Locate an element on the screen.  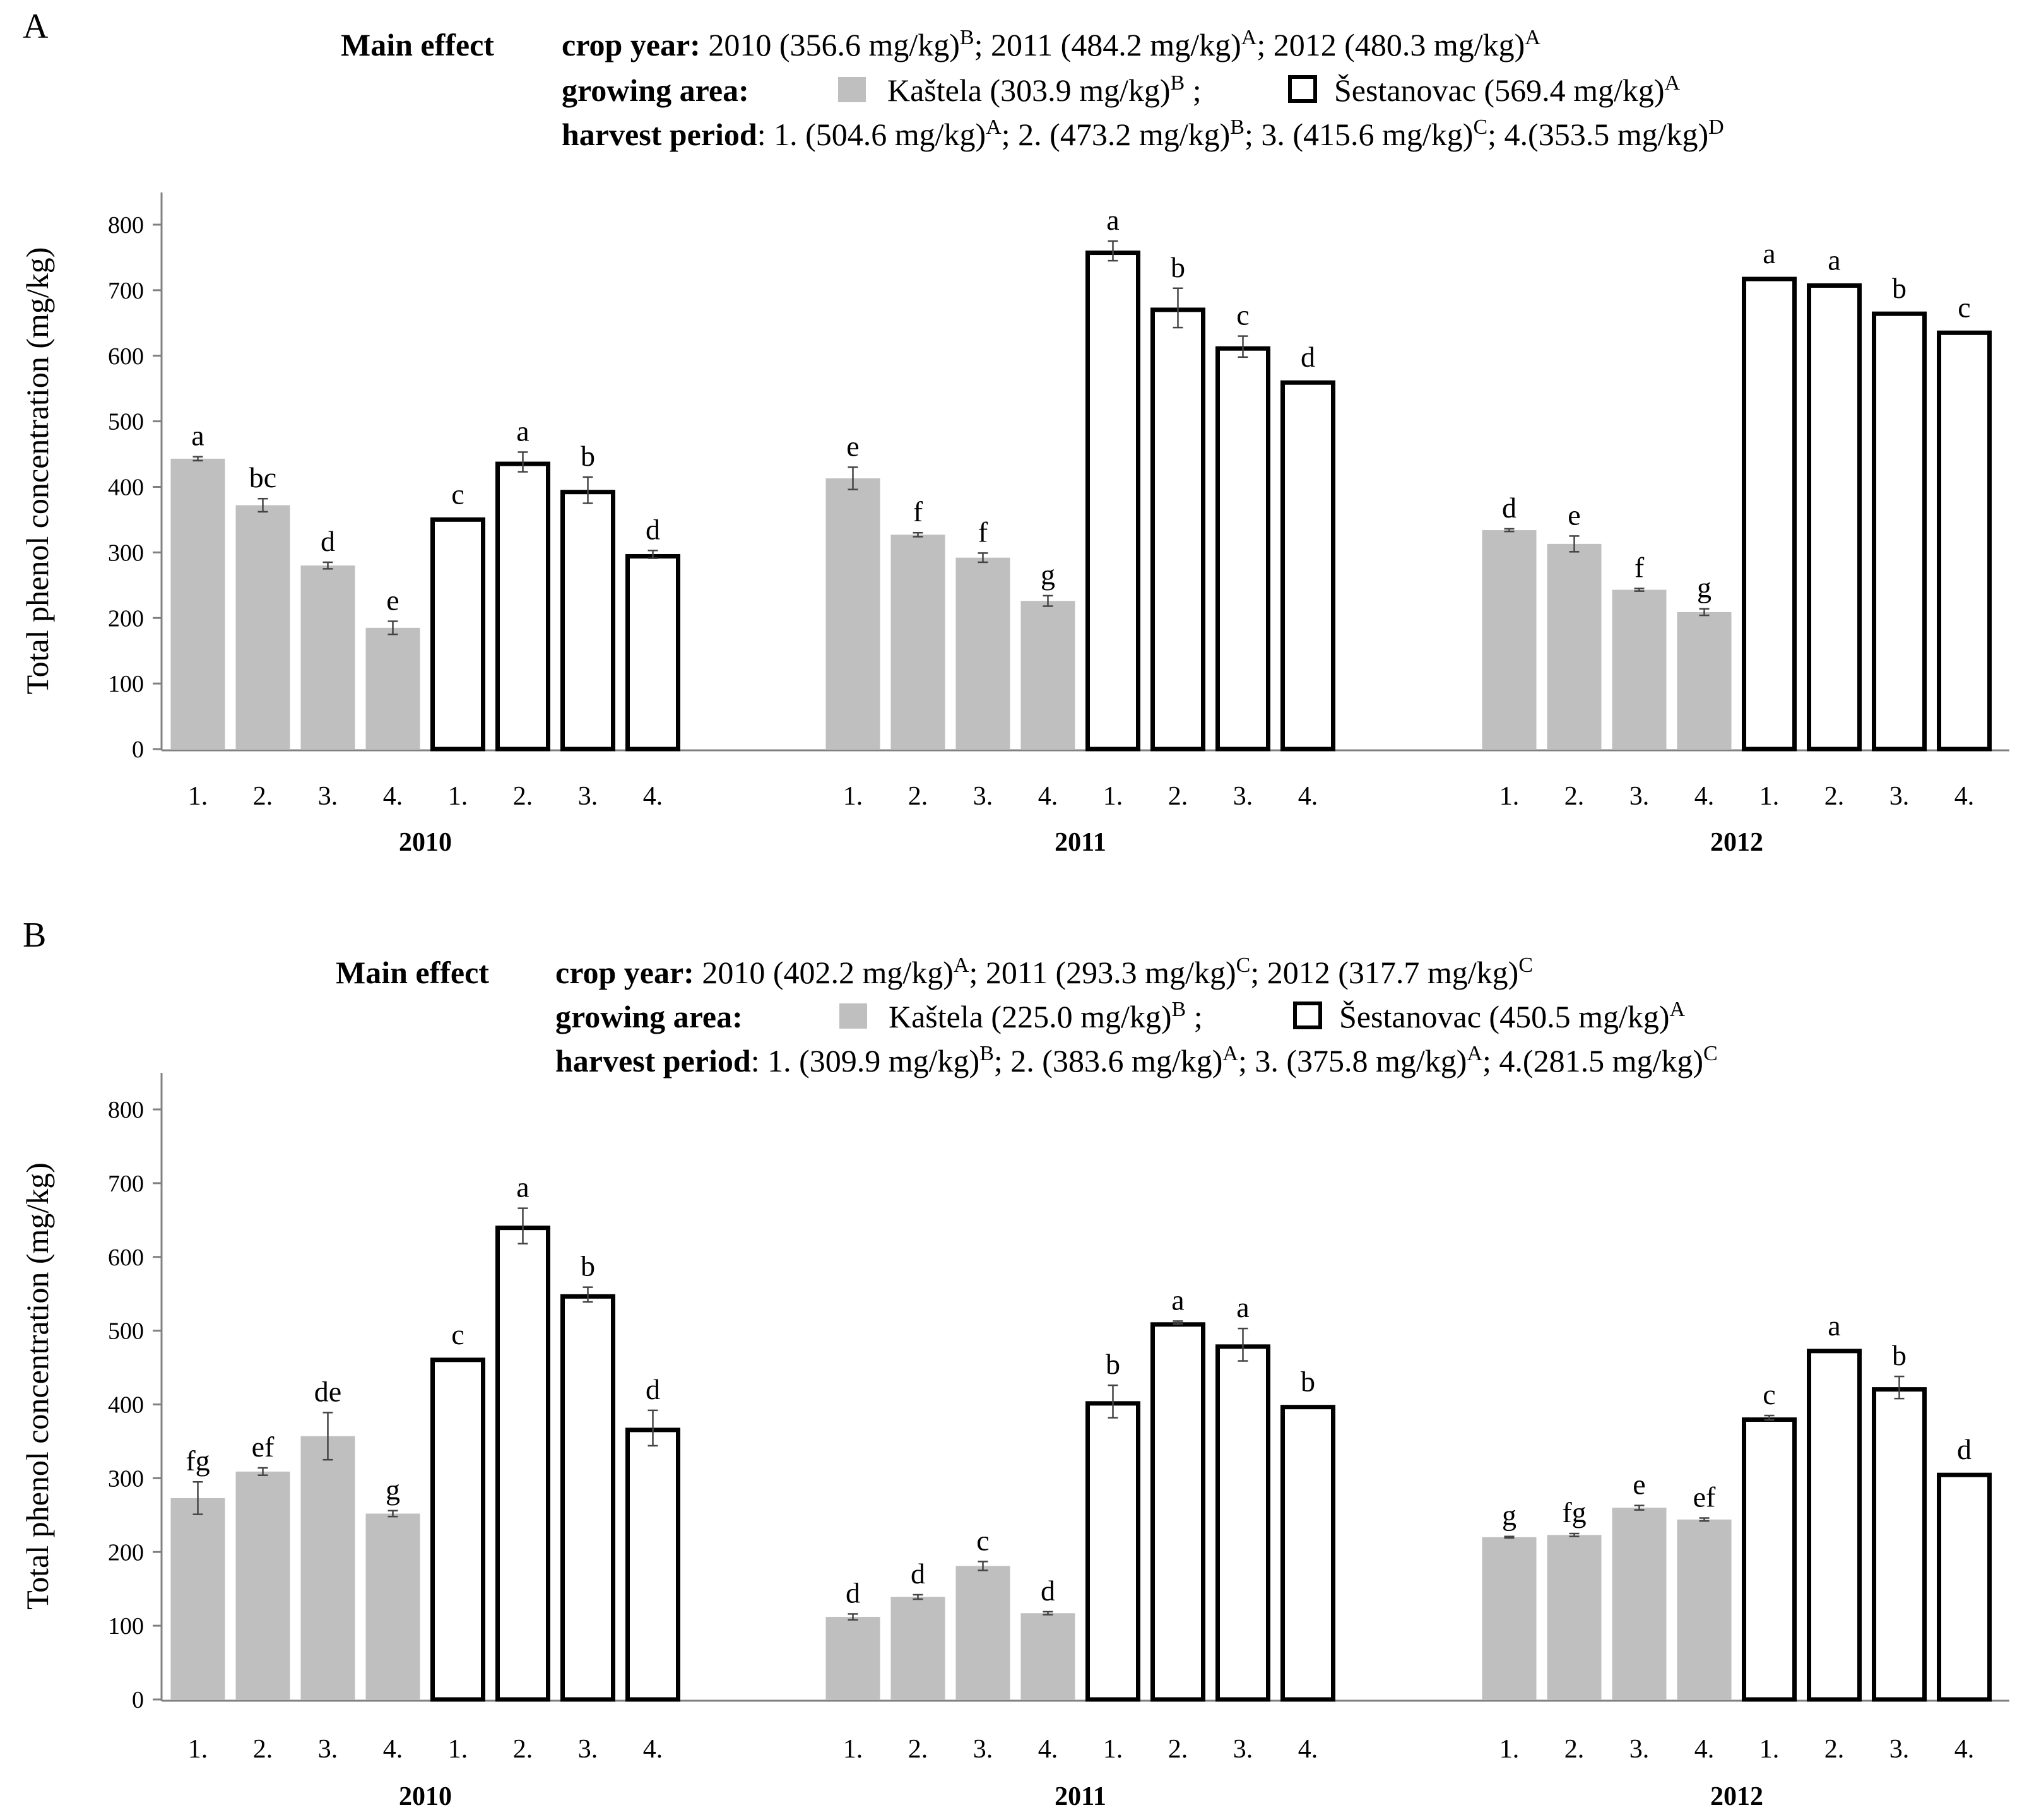
legend-sestanovac: Šestanovac (569.4 mg/kg)A is located at coordinates (1507, 90).